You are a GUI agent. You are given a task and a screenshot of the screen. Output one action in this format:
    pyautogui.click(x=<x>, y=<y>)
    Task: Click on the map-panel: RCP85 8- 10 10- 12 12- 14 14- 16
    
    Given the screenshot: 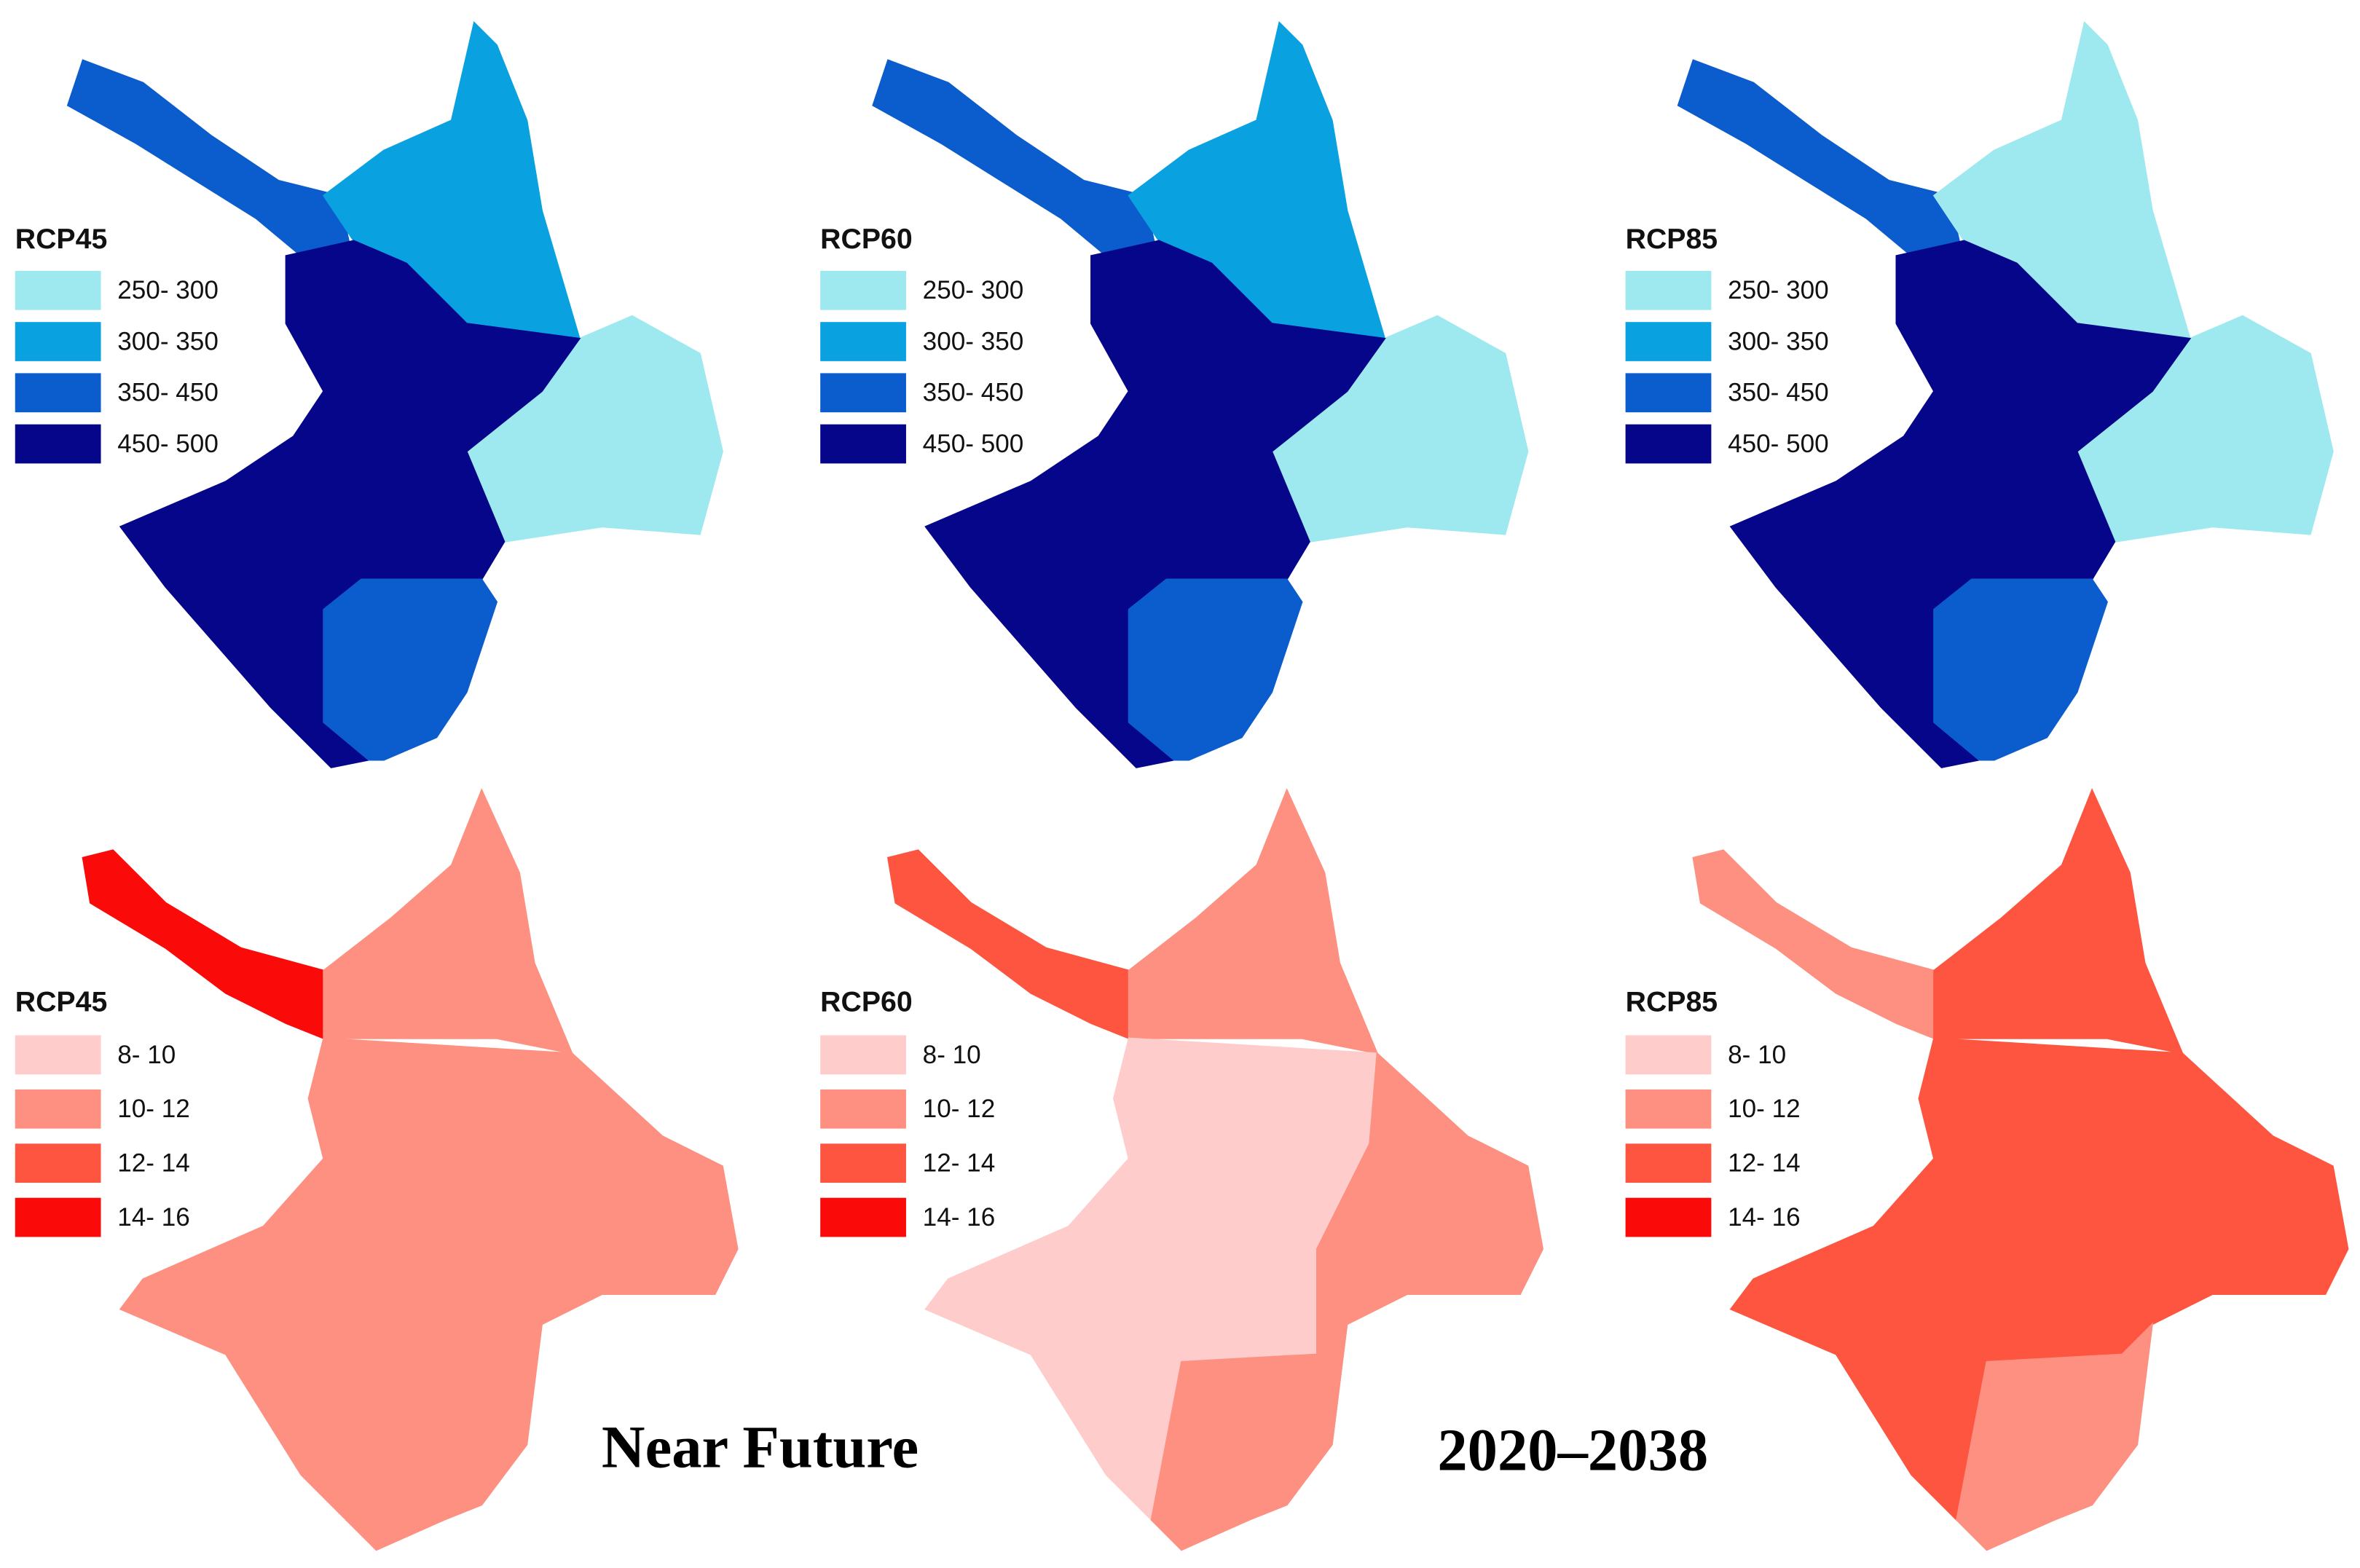 What is the action you would take?
    pyautogui.click(x=1987, y=1169)
    